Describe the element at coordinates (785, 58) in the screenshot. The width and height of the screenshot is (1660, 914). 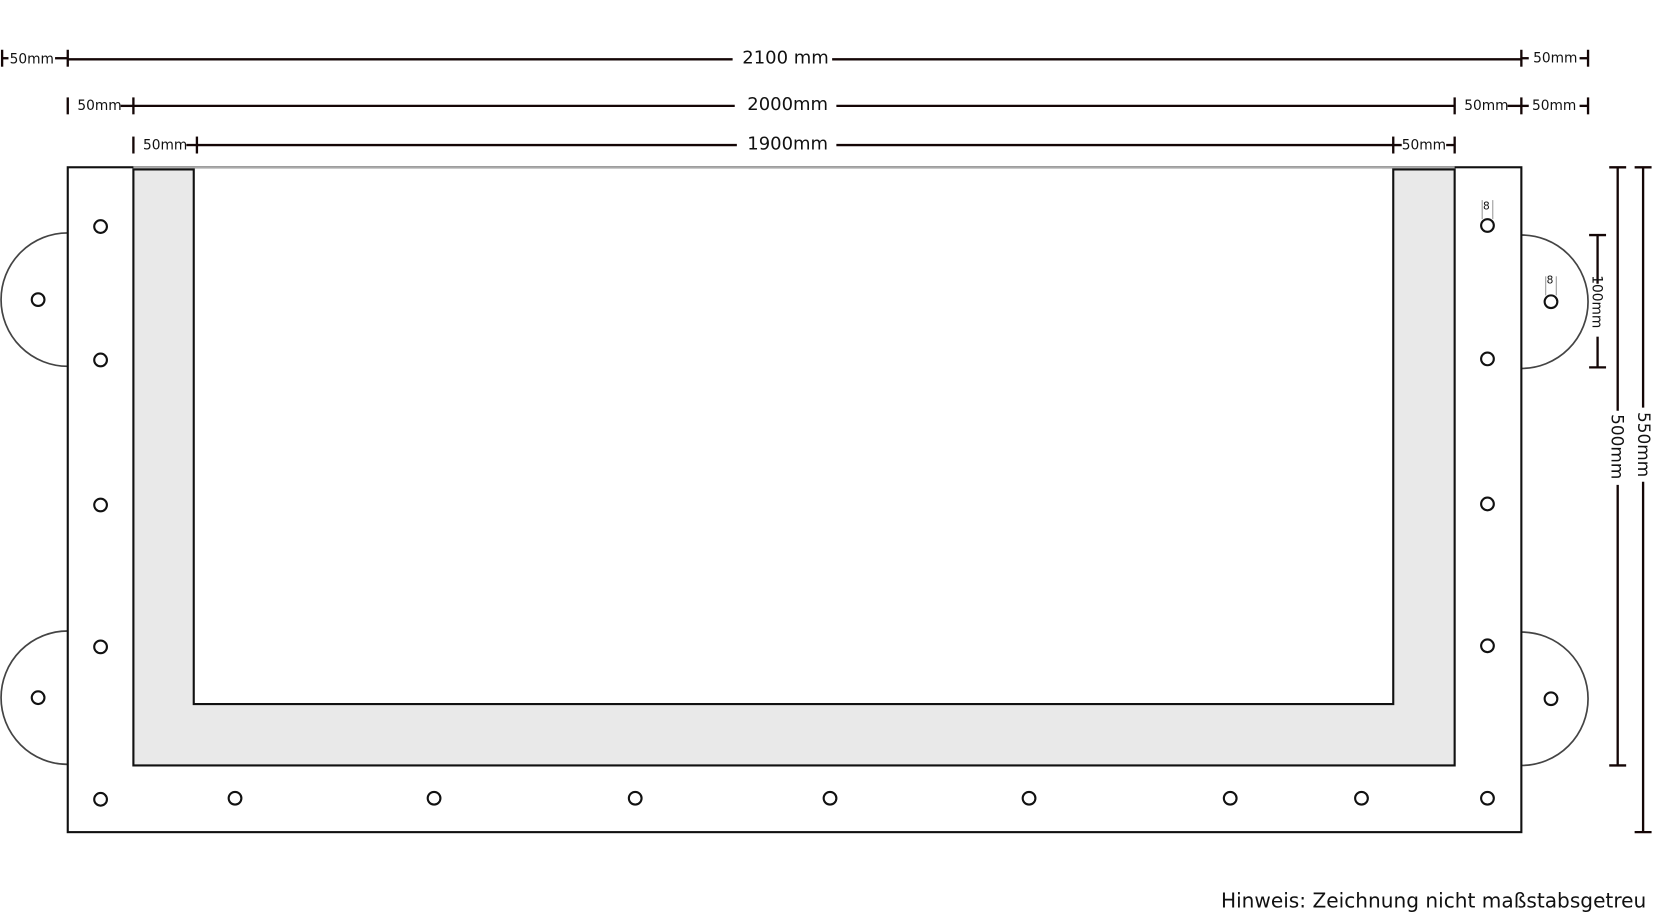
I see `dim-2100-label: 2100 mm` at that location.